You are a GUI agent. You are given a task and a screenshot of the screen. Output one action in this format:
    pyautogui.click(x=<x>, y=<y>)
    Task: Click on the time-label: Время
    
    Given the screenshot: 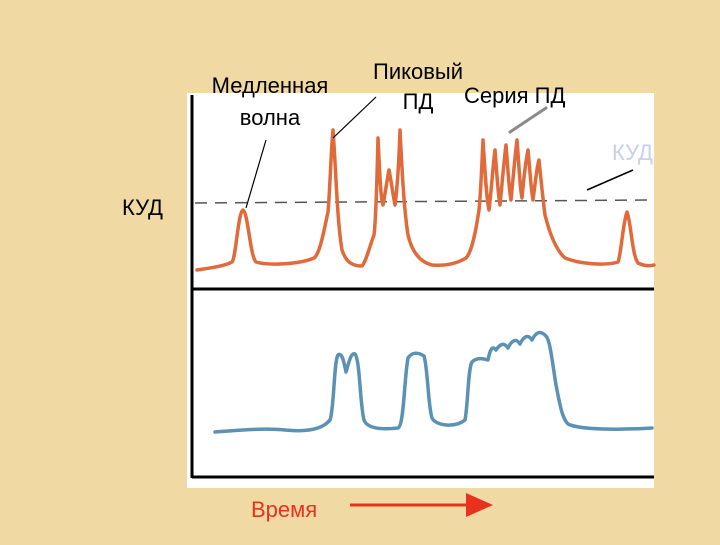 What is the action you would take?
    pyautogui.click(x=284, y=509)
    